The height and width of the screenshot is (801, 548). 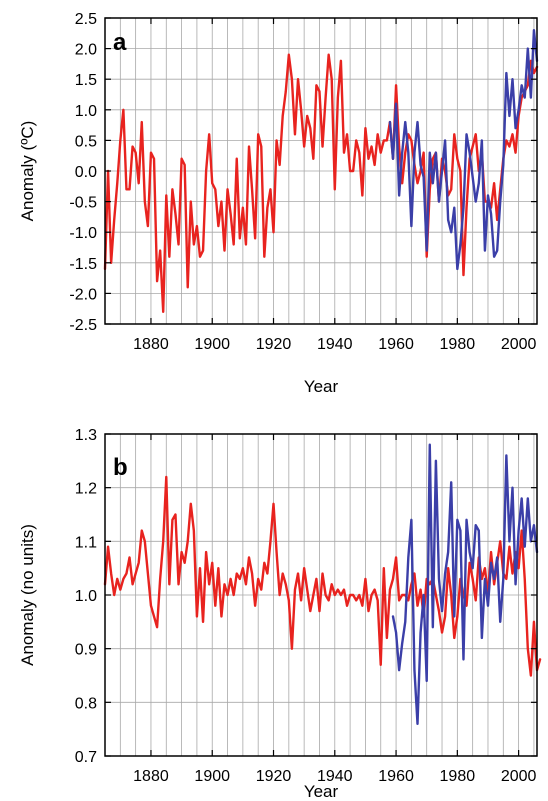 I want to click on panel-b-y-tick-label: 1.1, so click(x=86, y=542).